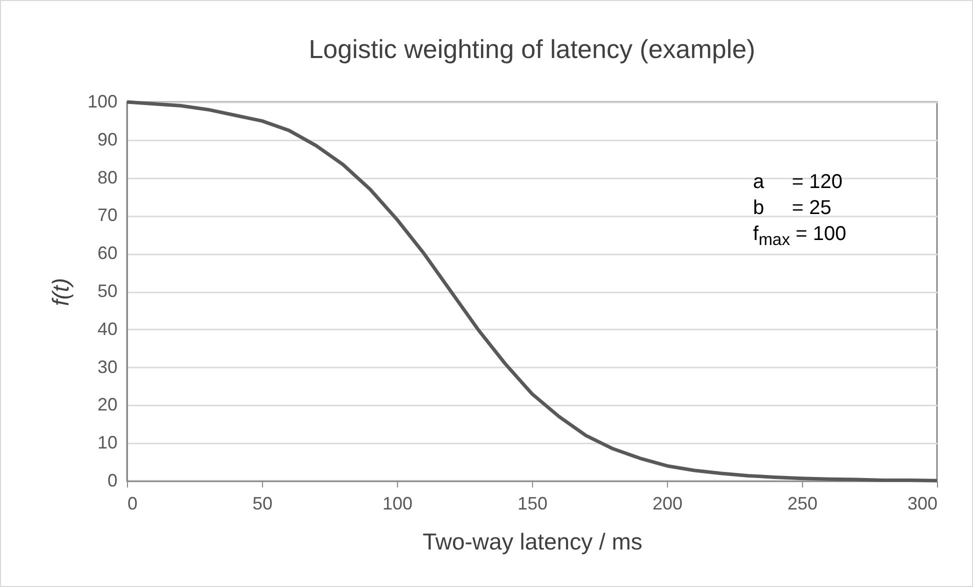  What do you see at coordinates (107, 328) in the screenshot?
I see `y-tick-label: 40` at bounding box center [107, 328].